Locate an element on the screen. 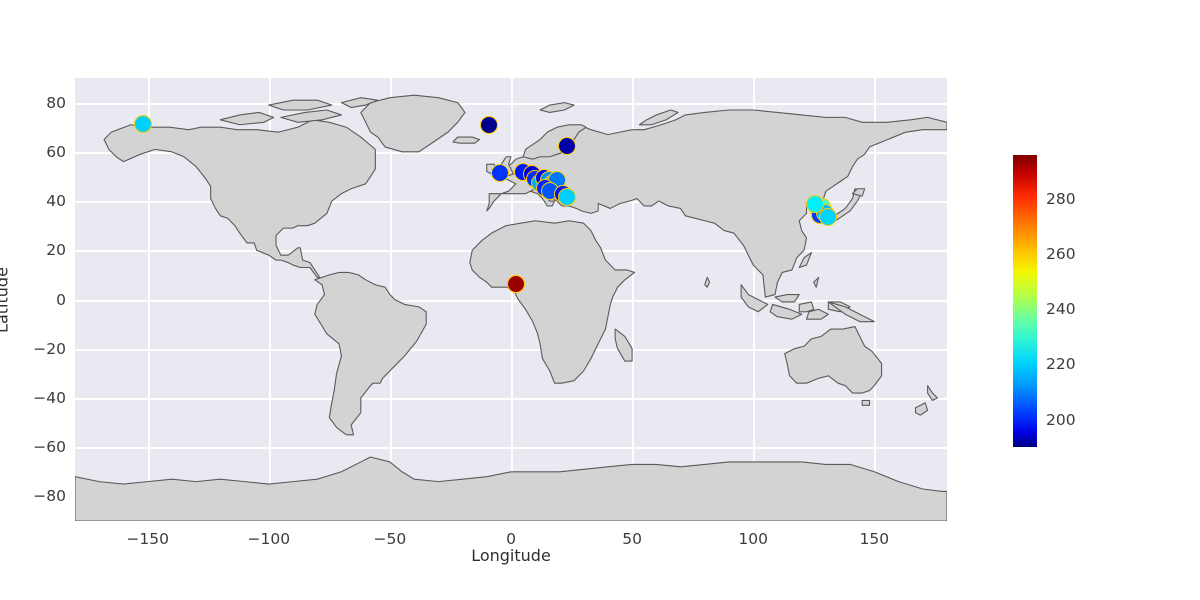 Image resolution: width=1200 pixels, height=600 pixels. ytick-label: 40 is located at coordinates (56, 201).